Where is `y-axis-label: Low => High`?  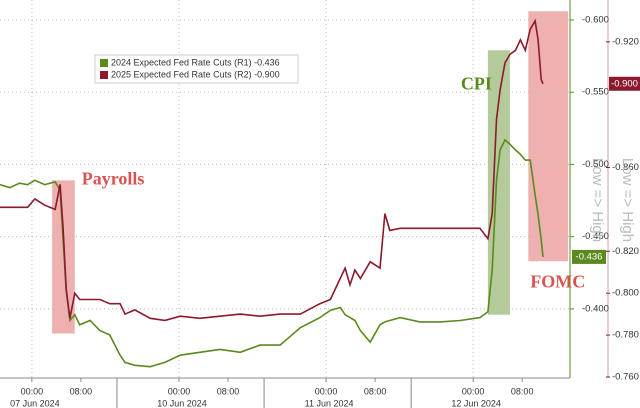
y-axis-label: Low => High is located at coordinates (597, 200).